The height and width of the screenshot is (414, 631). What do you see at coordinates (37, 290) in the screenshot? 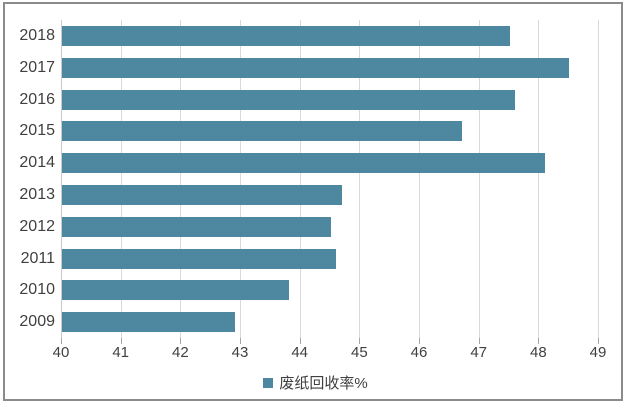
I see `y-axis-category-label: 2010` at bounding box center [37, 290].